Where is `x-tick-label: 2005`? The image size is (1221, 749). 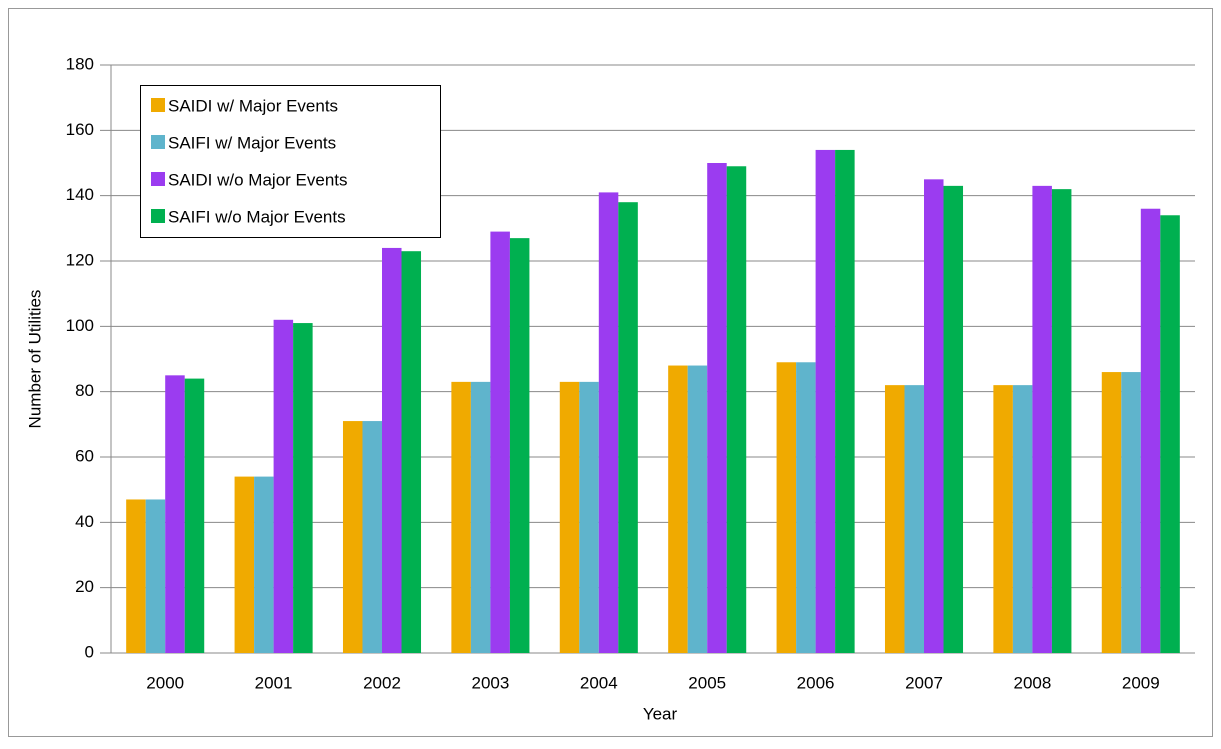
x-tick-label: 2005 is located at coordinates (707, 682).